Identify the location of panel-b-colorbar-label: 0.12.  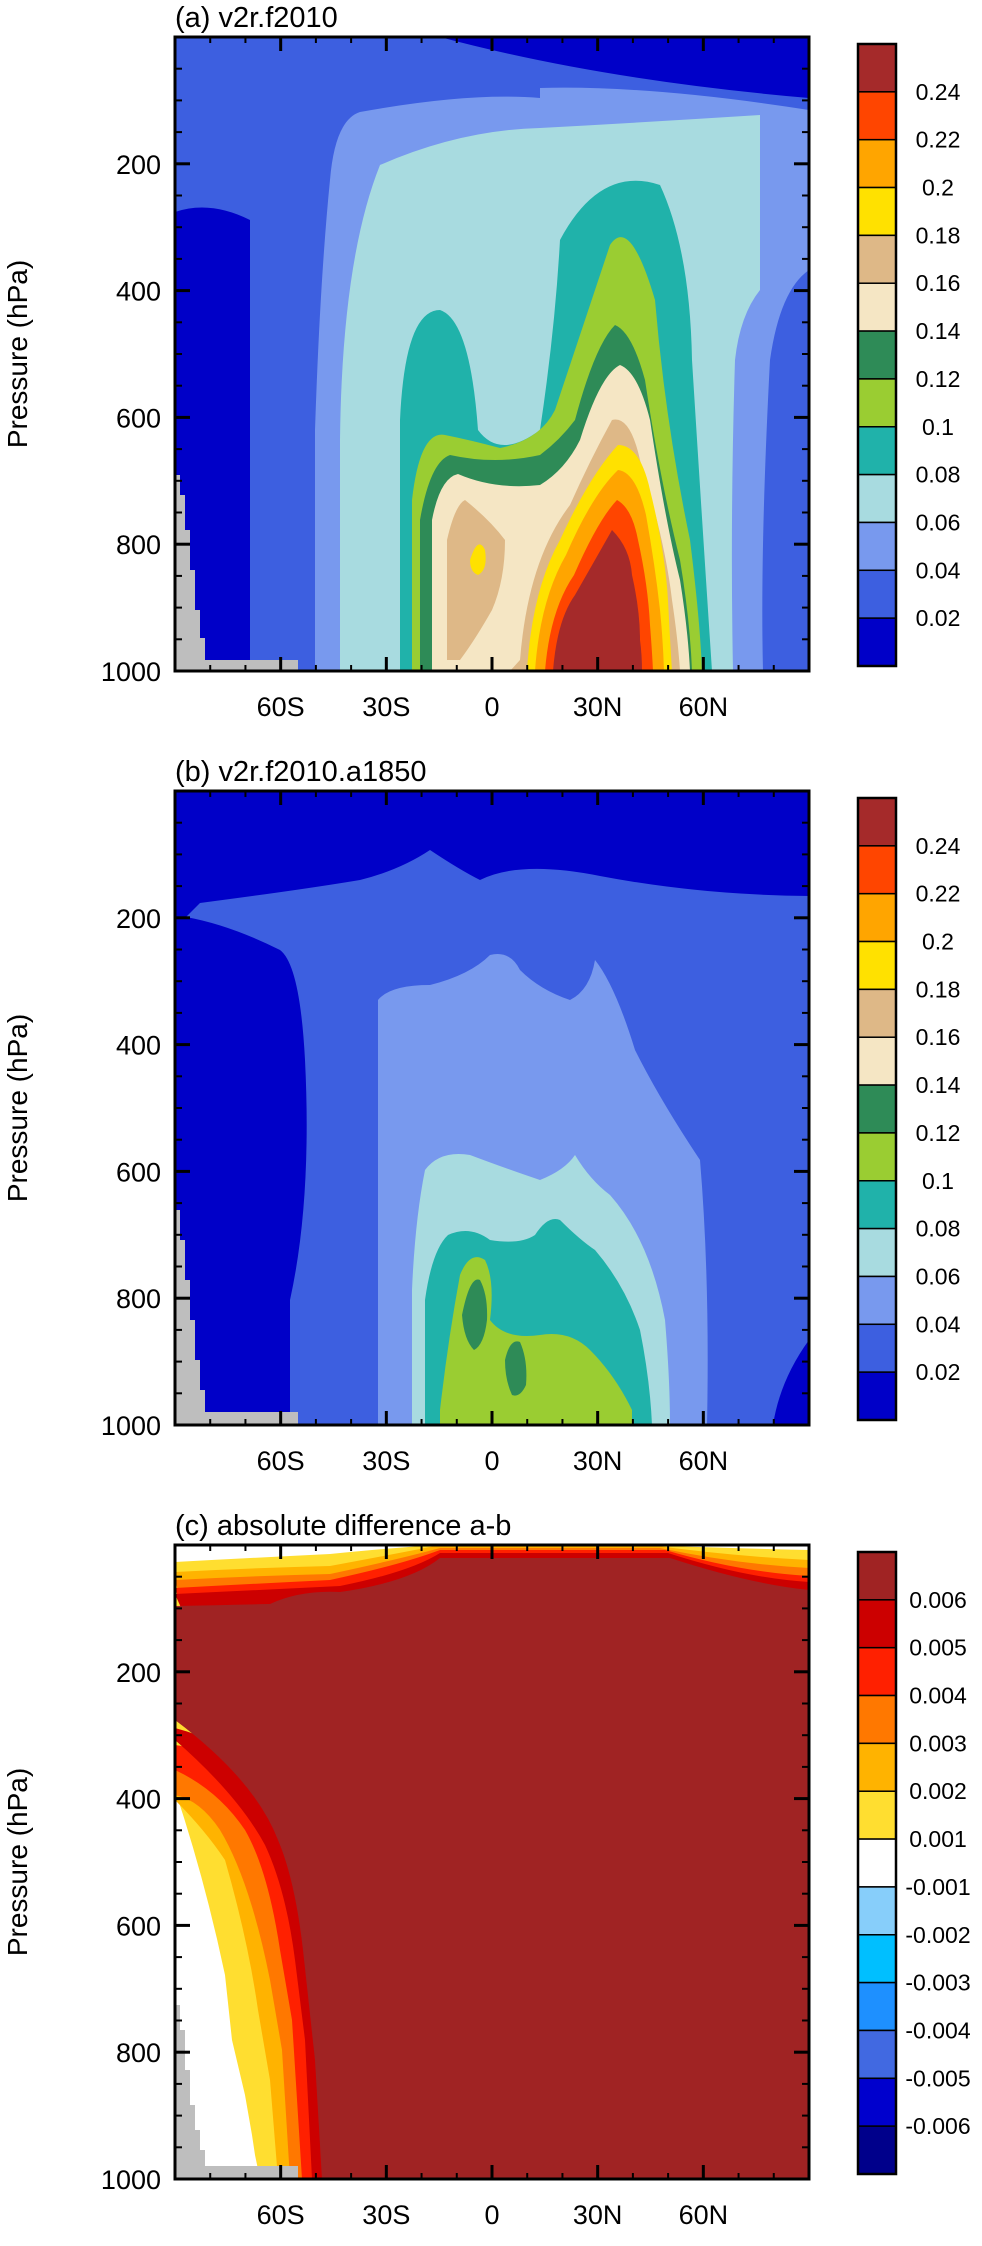
(938, 1133).